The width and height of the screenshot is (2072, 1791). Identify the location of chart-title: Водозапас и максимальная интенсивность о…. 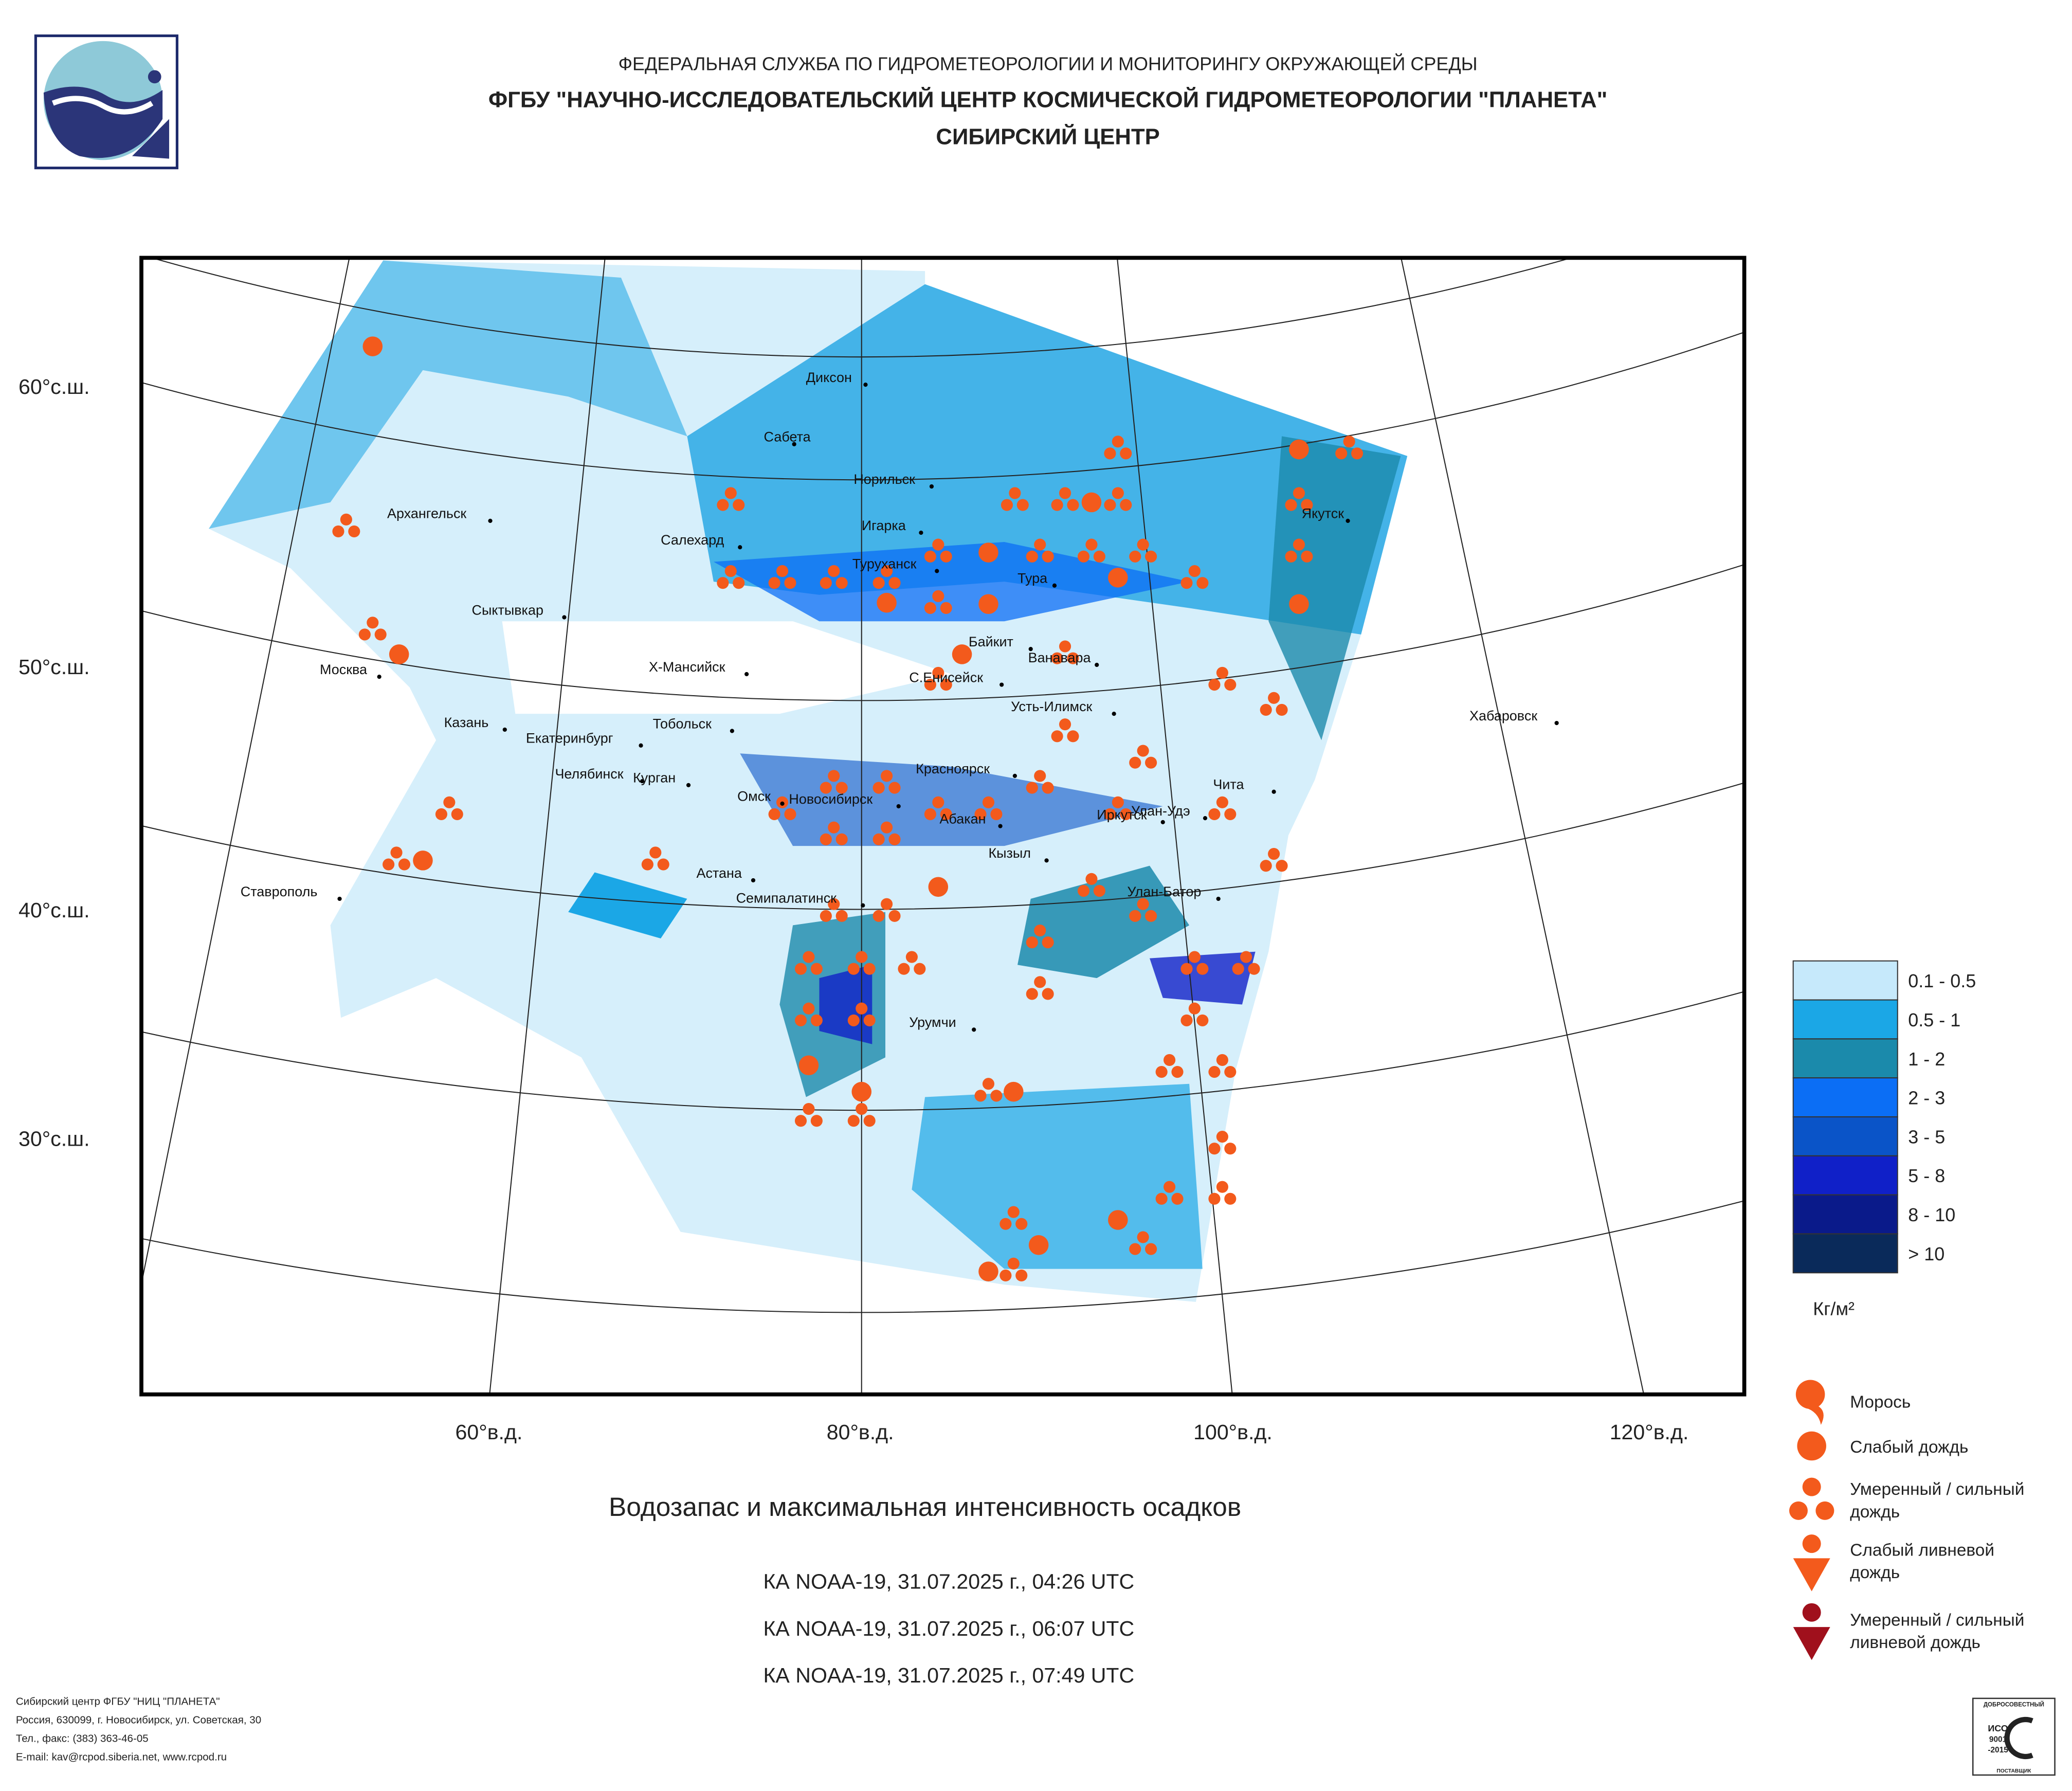
(925, 1507).